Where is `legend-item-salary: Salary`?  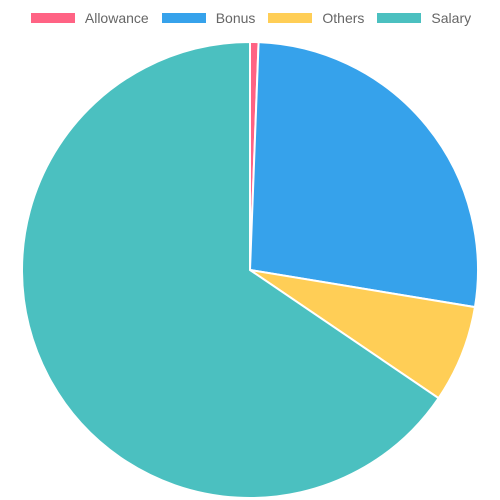 legend-item-salary: Salary is located at coordinates (423, 18).